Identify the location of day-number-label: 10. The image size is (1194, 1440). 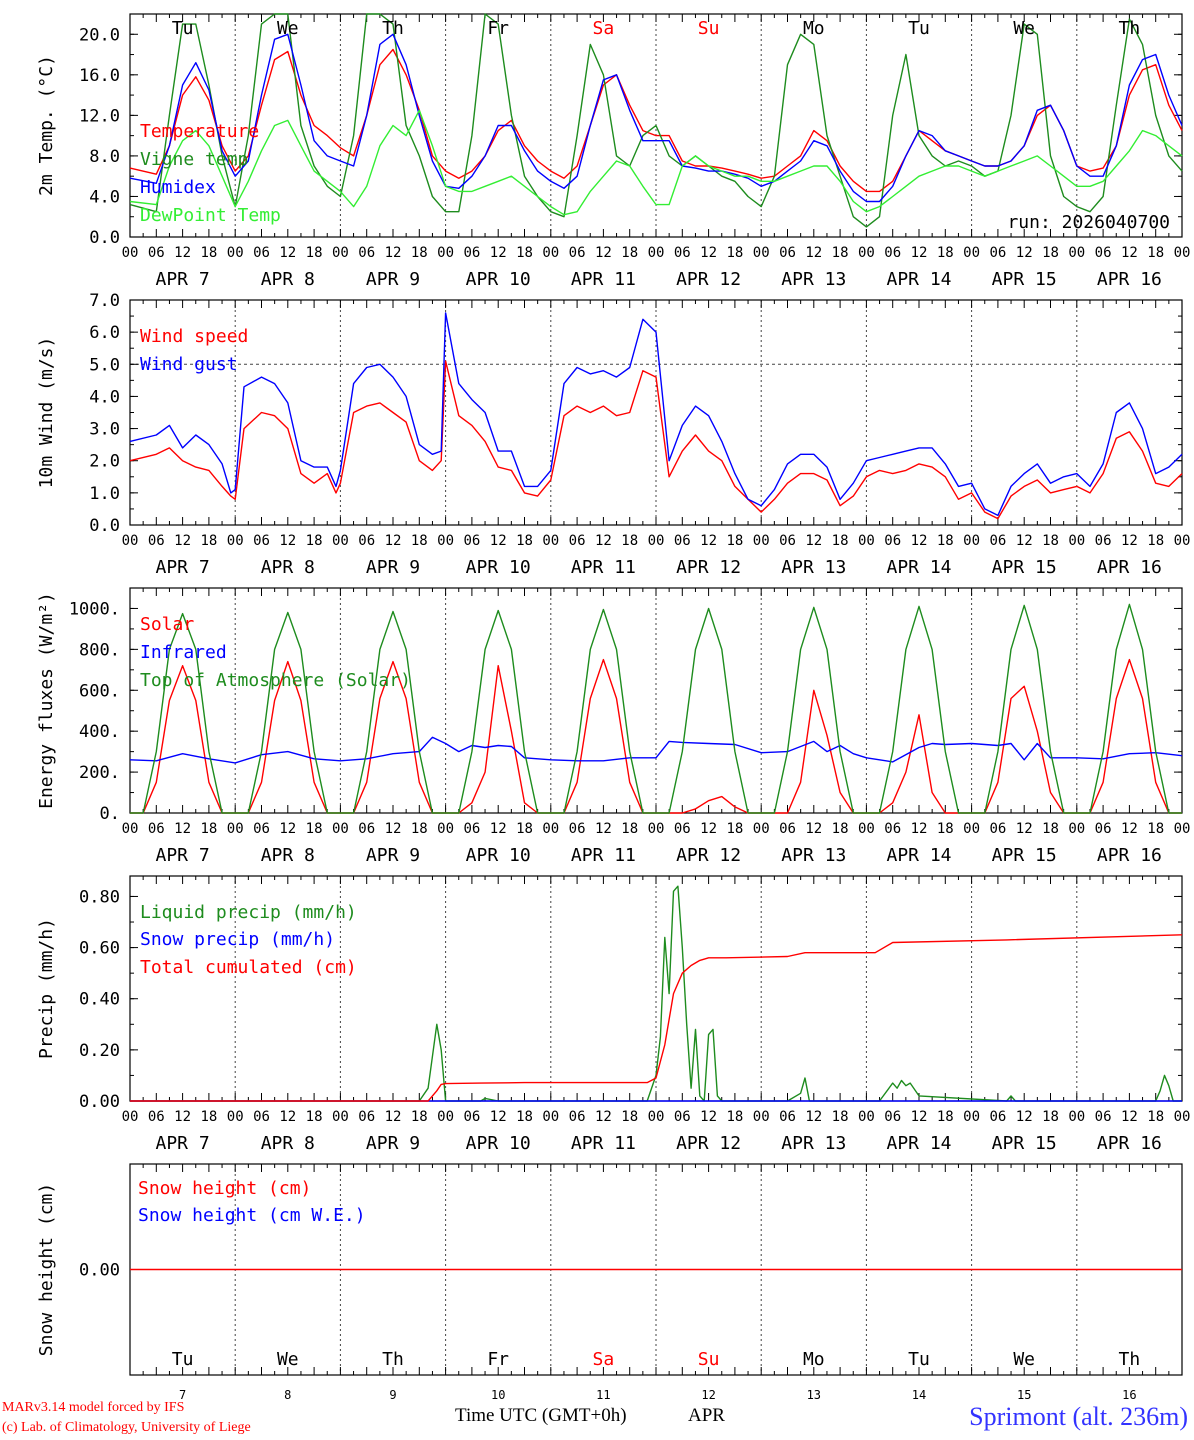
(498, 1395).